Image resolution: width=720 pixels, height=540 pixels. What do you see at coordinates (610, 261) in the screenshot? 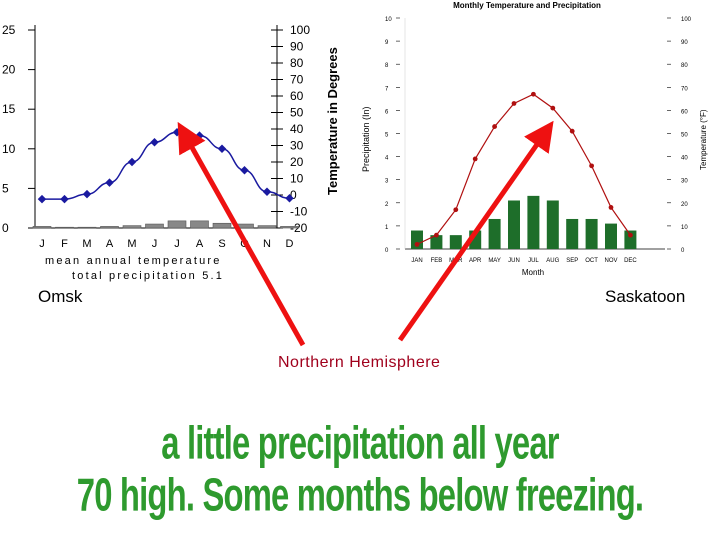
I see `saskatoon-month-label: NOV` at bounding box center [610, 261].